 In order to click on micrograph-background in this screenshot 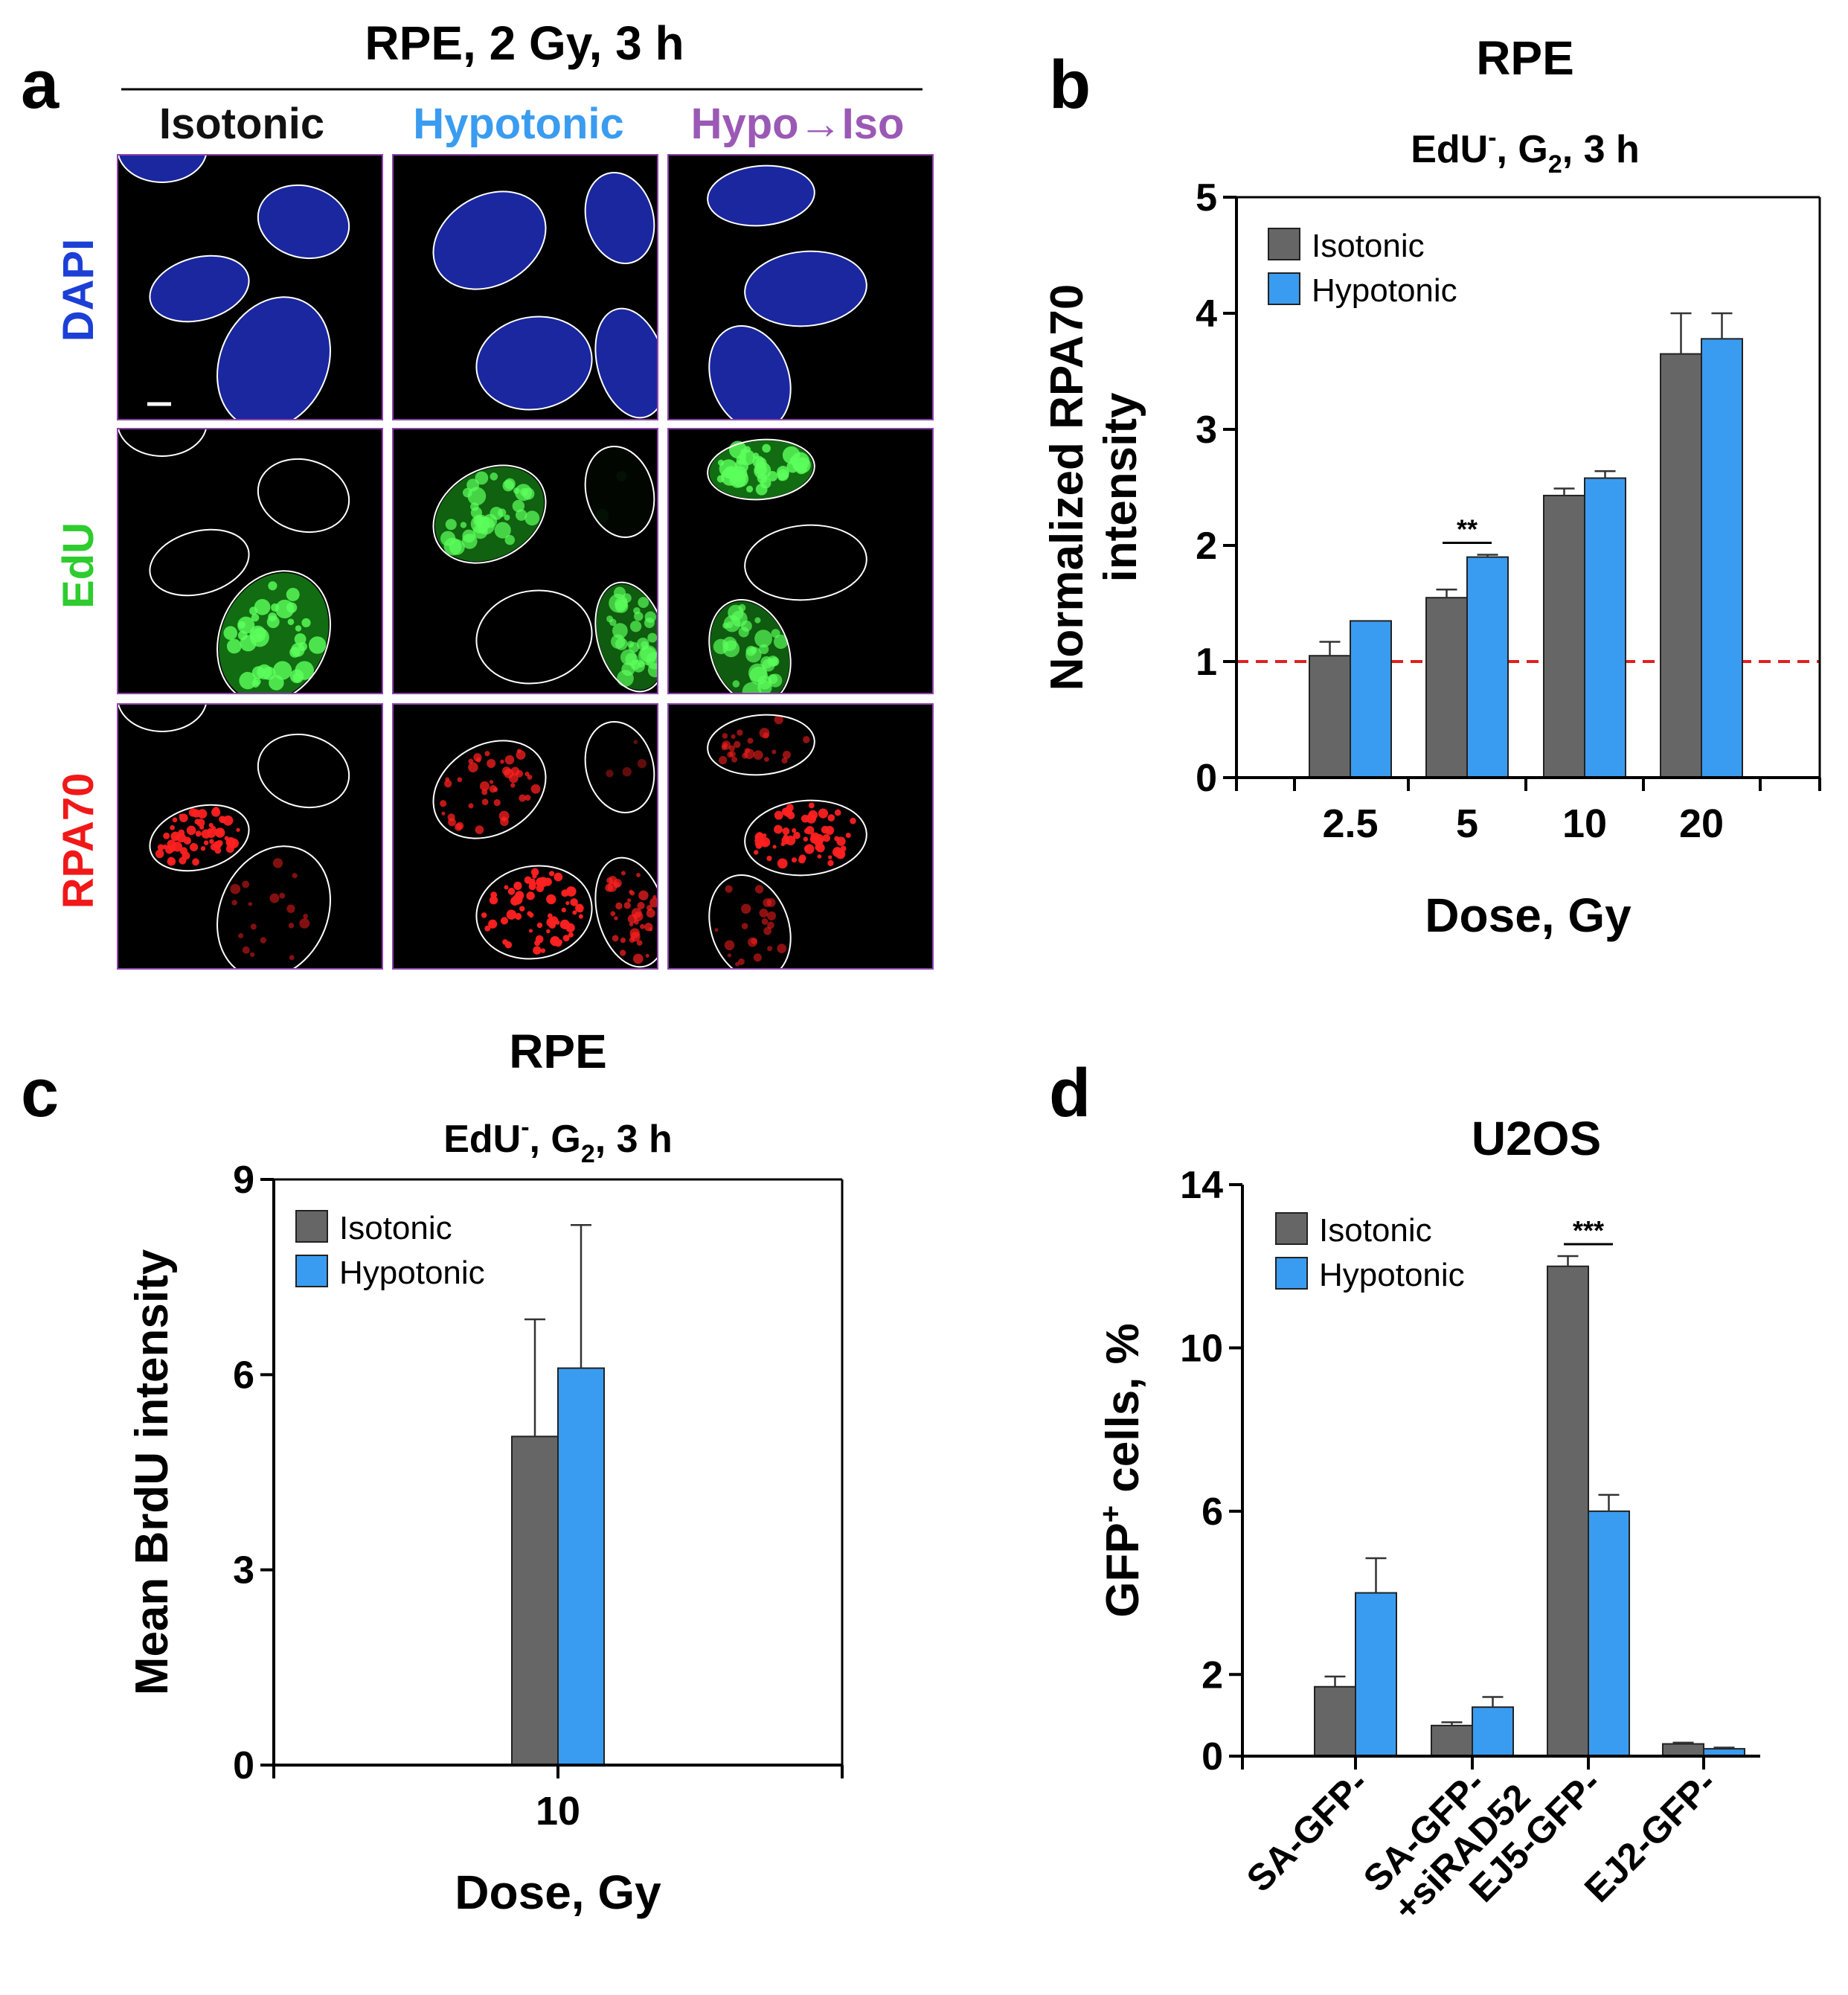, I will do `click(525, 561)`.